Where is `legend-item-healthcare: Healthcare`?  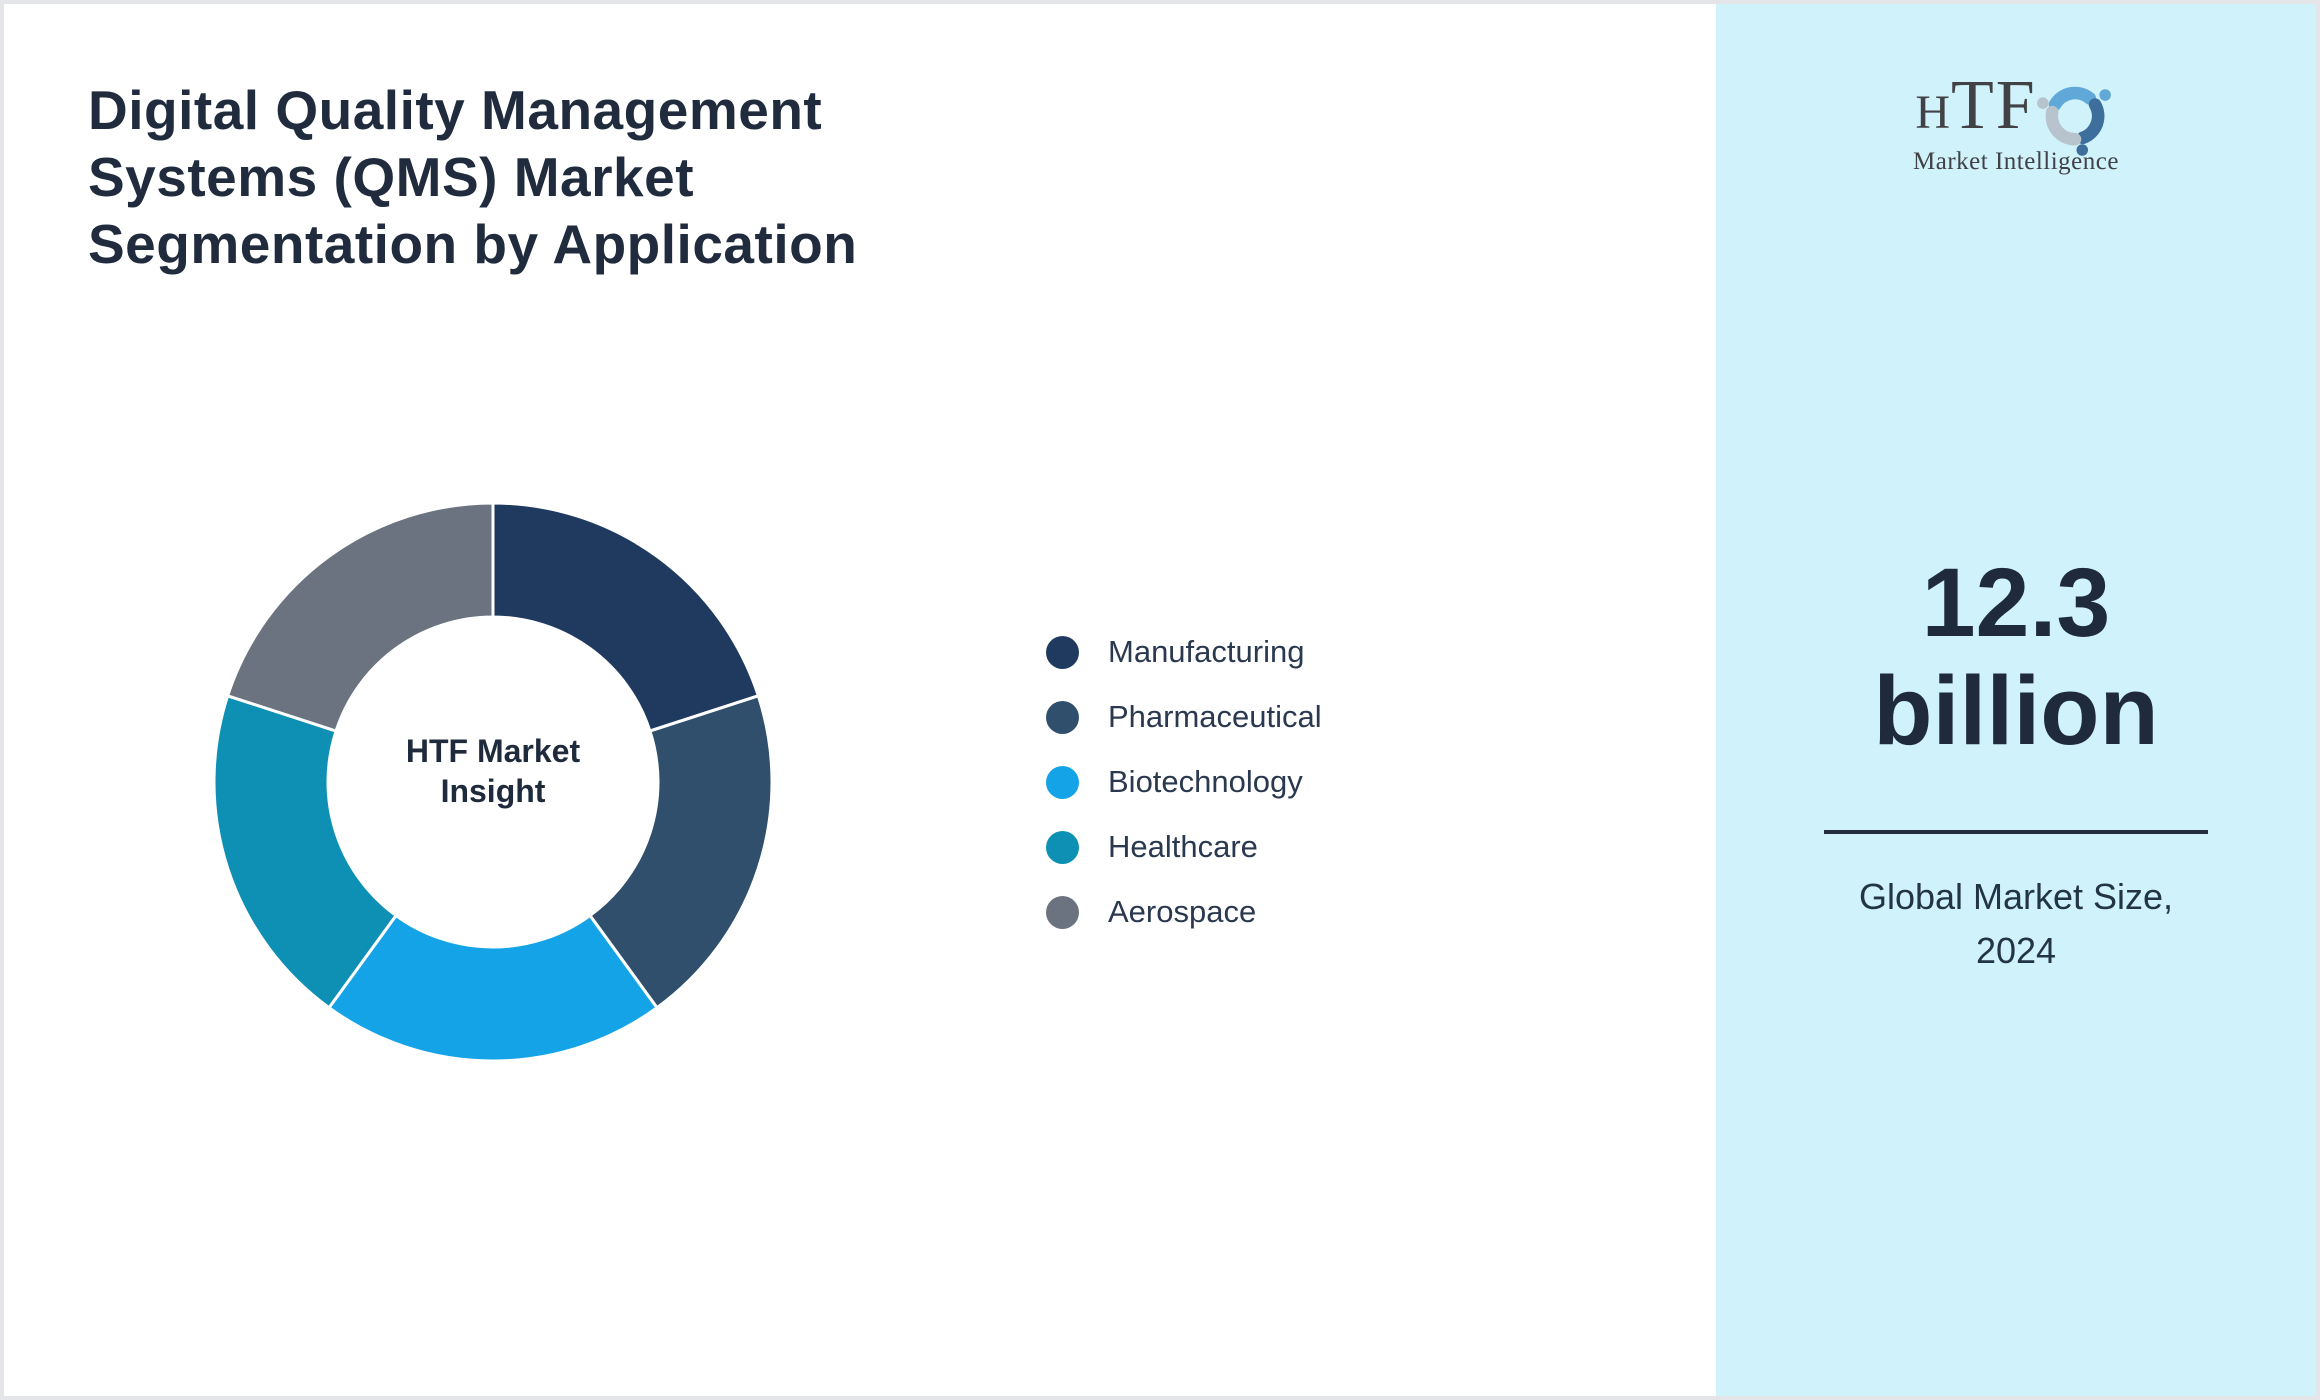 legend-item-healthcare: Healthcare is located at coordinates (1184, 847).